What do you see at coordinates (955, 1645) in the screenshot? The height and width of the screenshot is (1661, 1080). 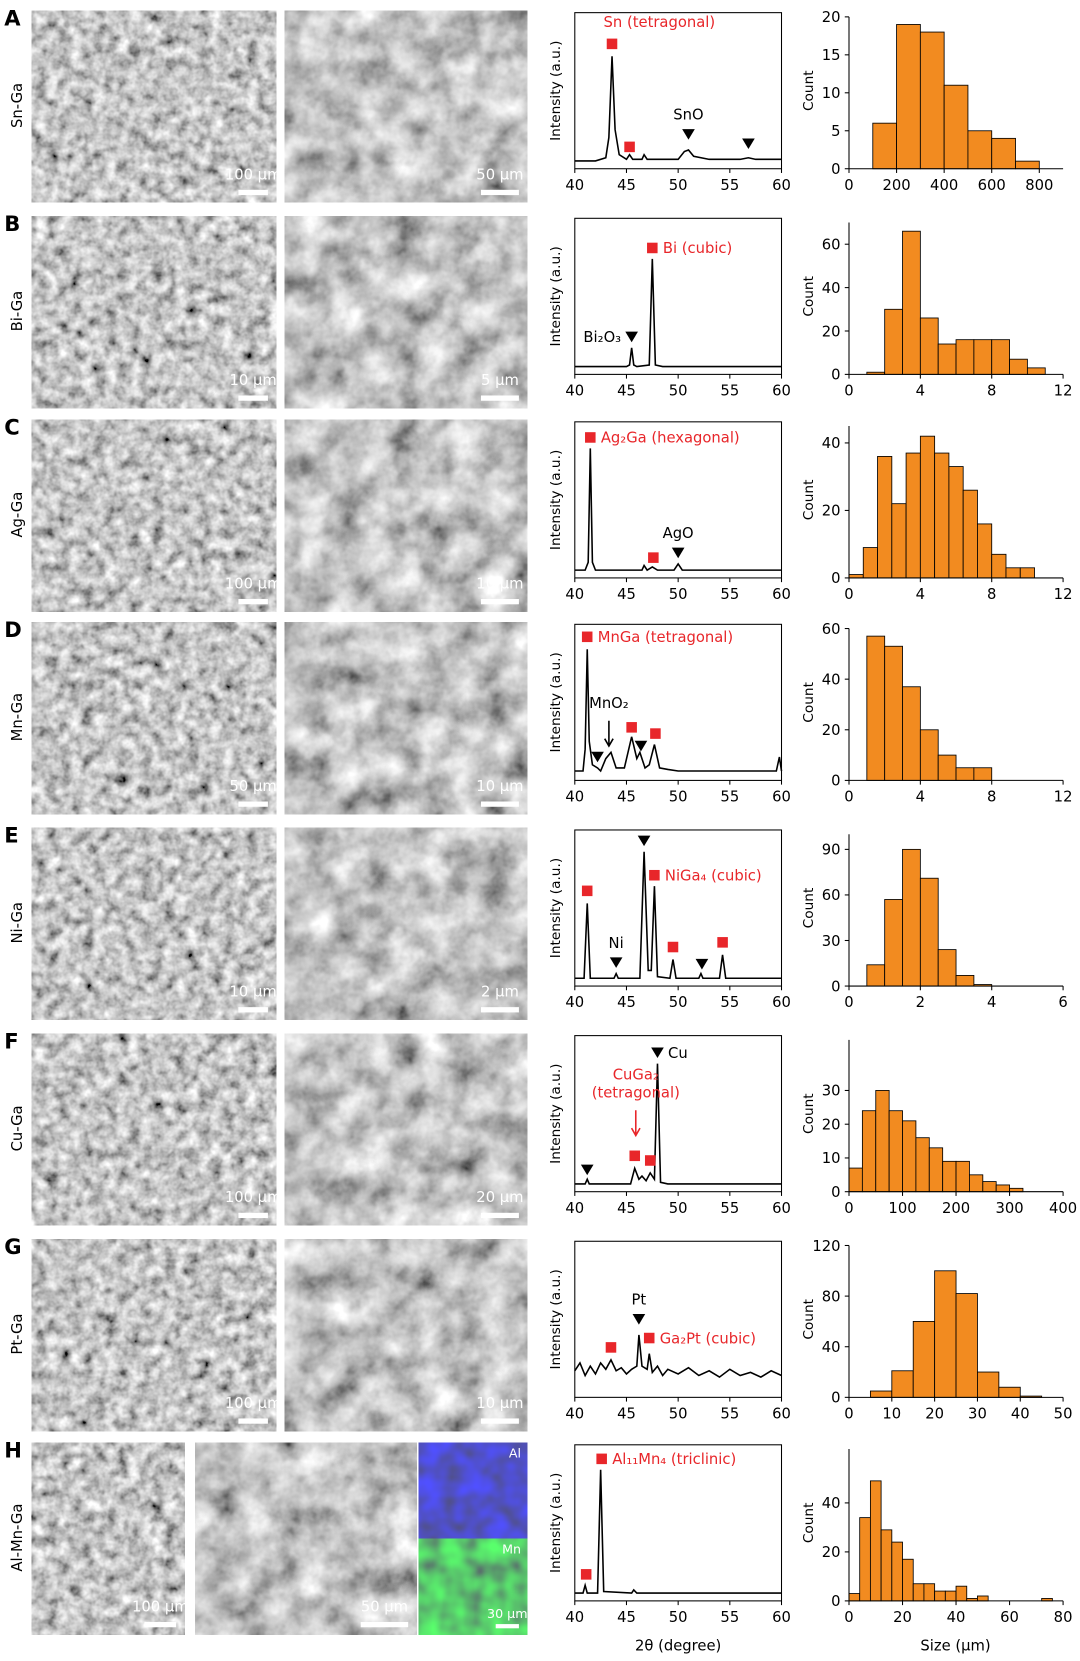 I see `x-axis-title: Size (μm)` at bounding box center [955, 1645].